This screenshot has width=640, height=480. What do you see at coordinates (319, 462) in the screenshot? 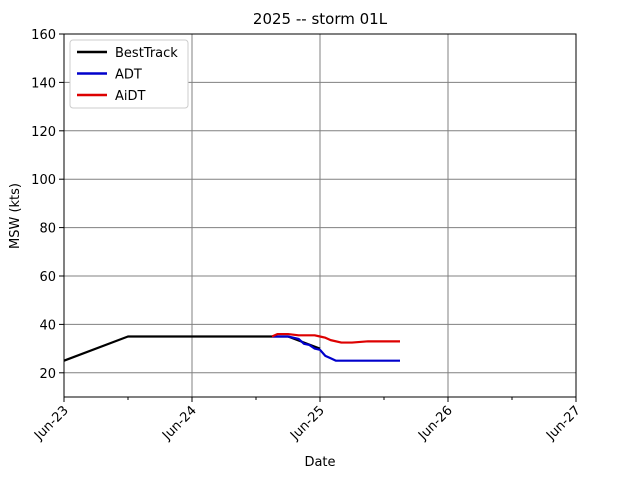
I see `x-axis-label: Date` at bounding box center [319, 462].